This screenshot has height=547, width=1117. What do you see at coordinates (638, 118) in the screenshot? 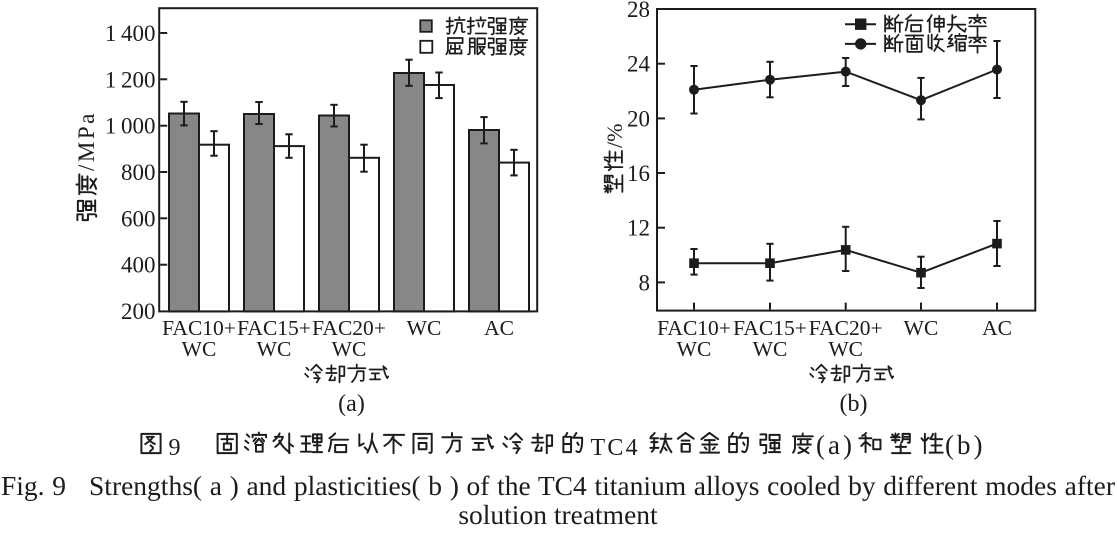
I see `svg-text: 20` at bounding box center [638, 118].